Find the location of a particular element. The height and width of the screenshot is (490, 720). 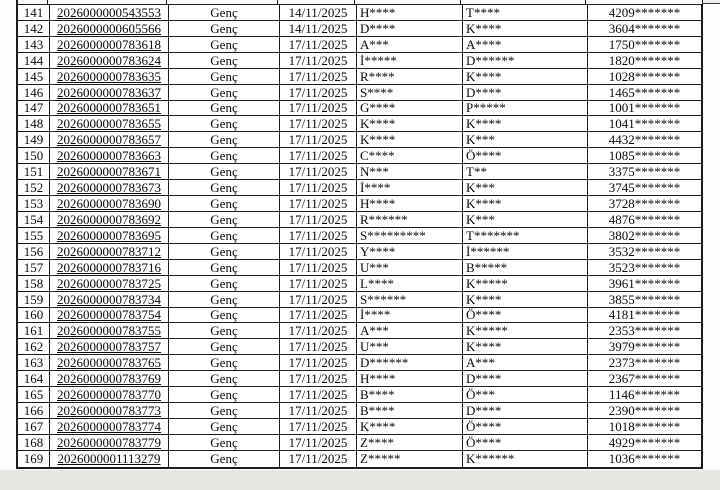

cell-first-name-masked: Z**** is located at coordinates (410, 442).